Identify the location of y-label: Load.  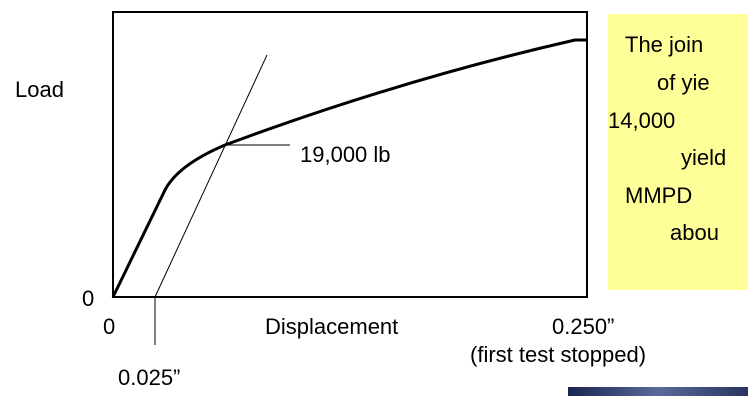
(39, 89).